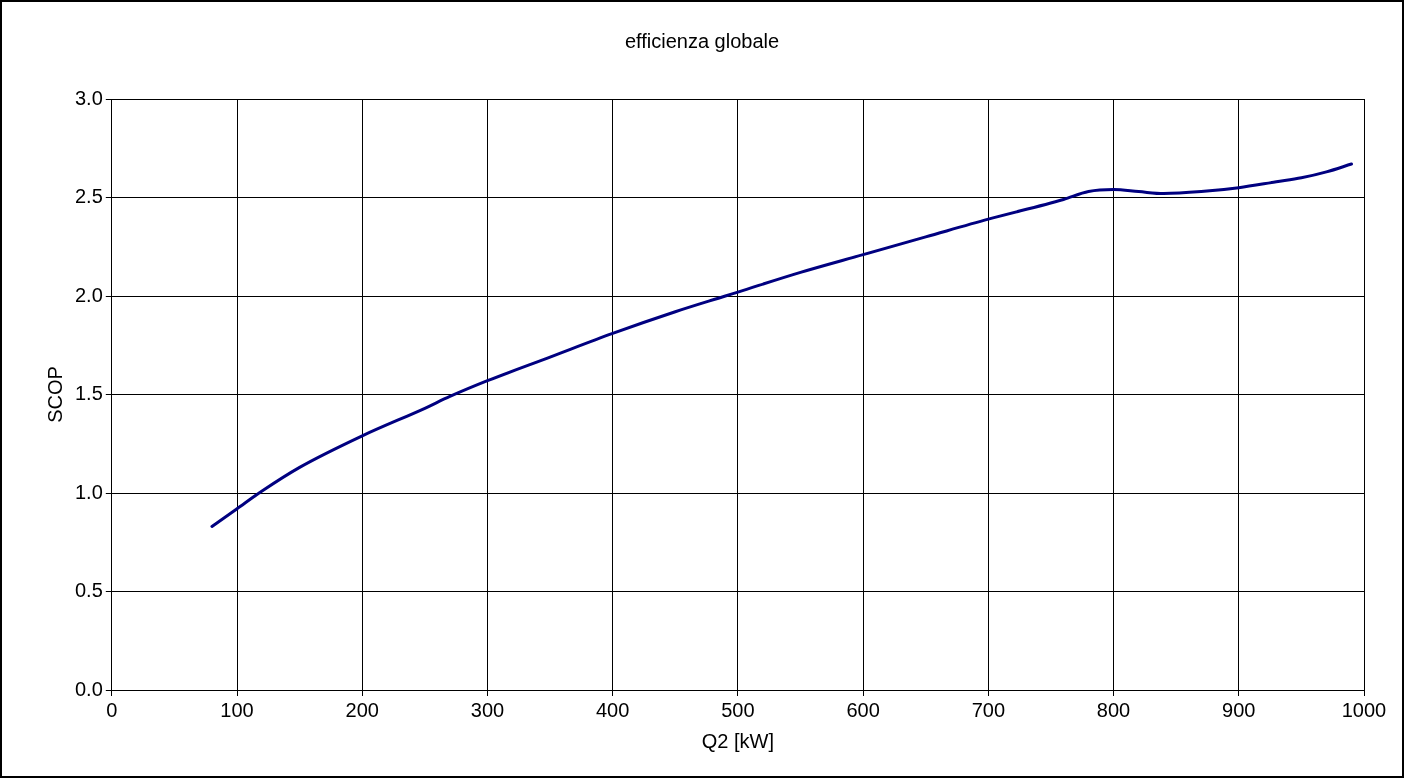 The image size is (1404, 778). I want to click on x-axis-title: Q2 [kW], so click(738, 740).